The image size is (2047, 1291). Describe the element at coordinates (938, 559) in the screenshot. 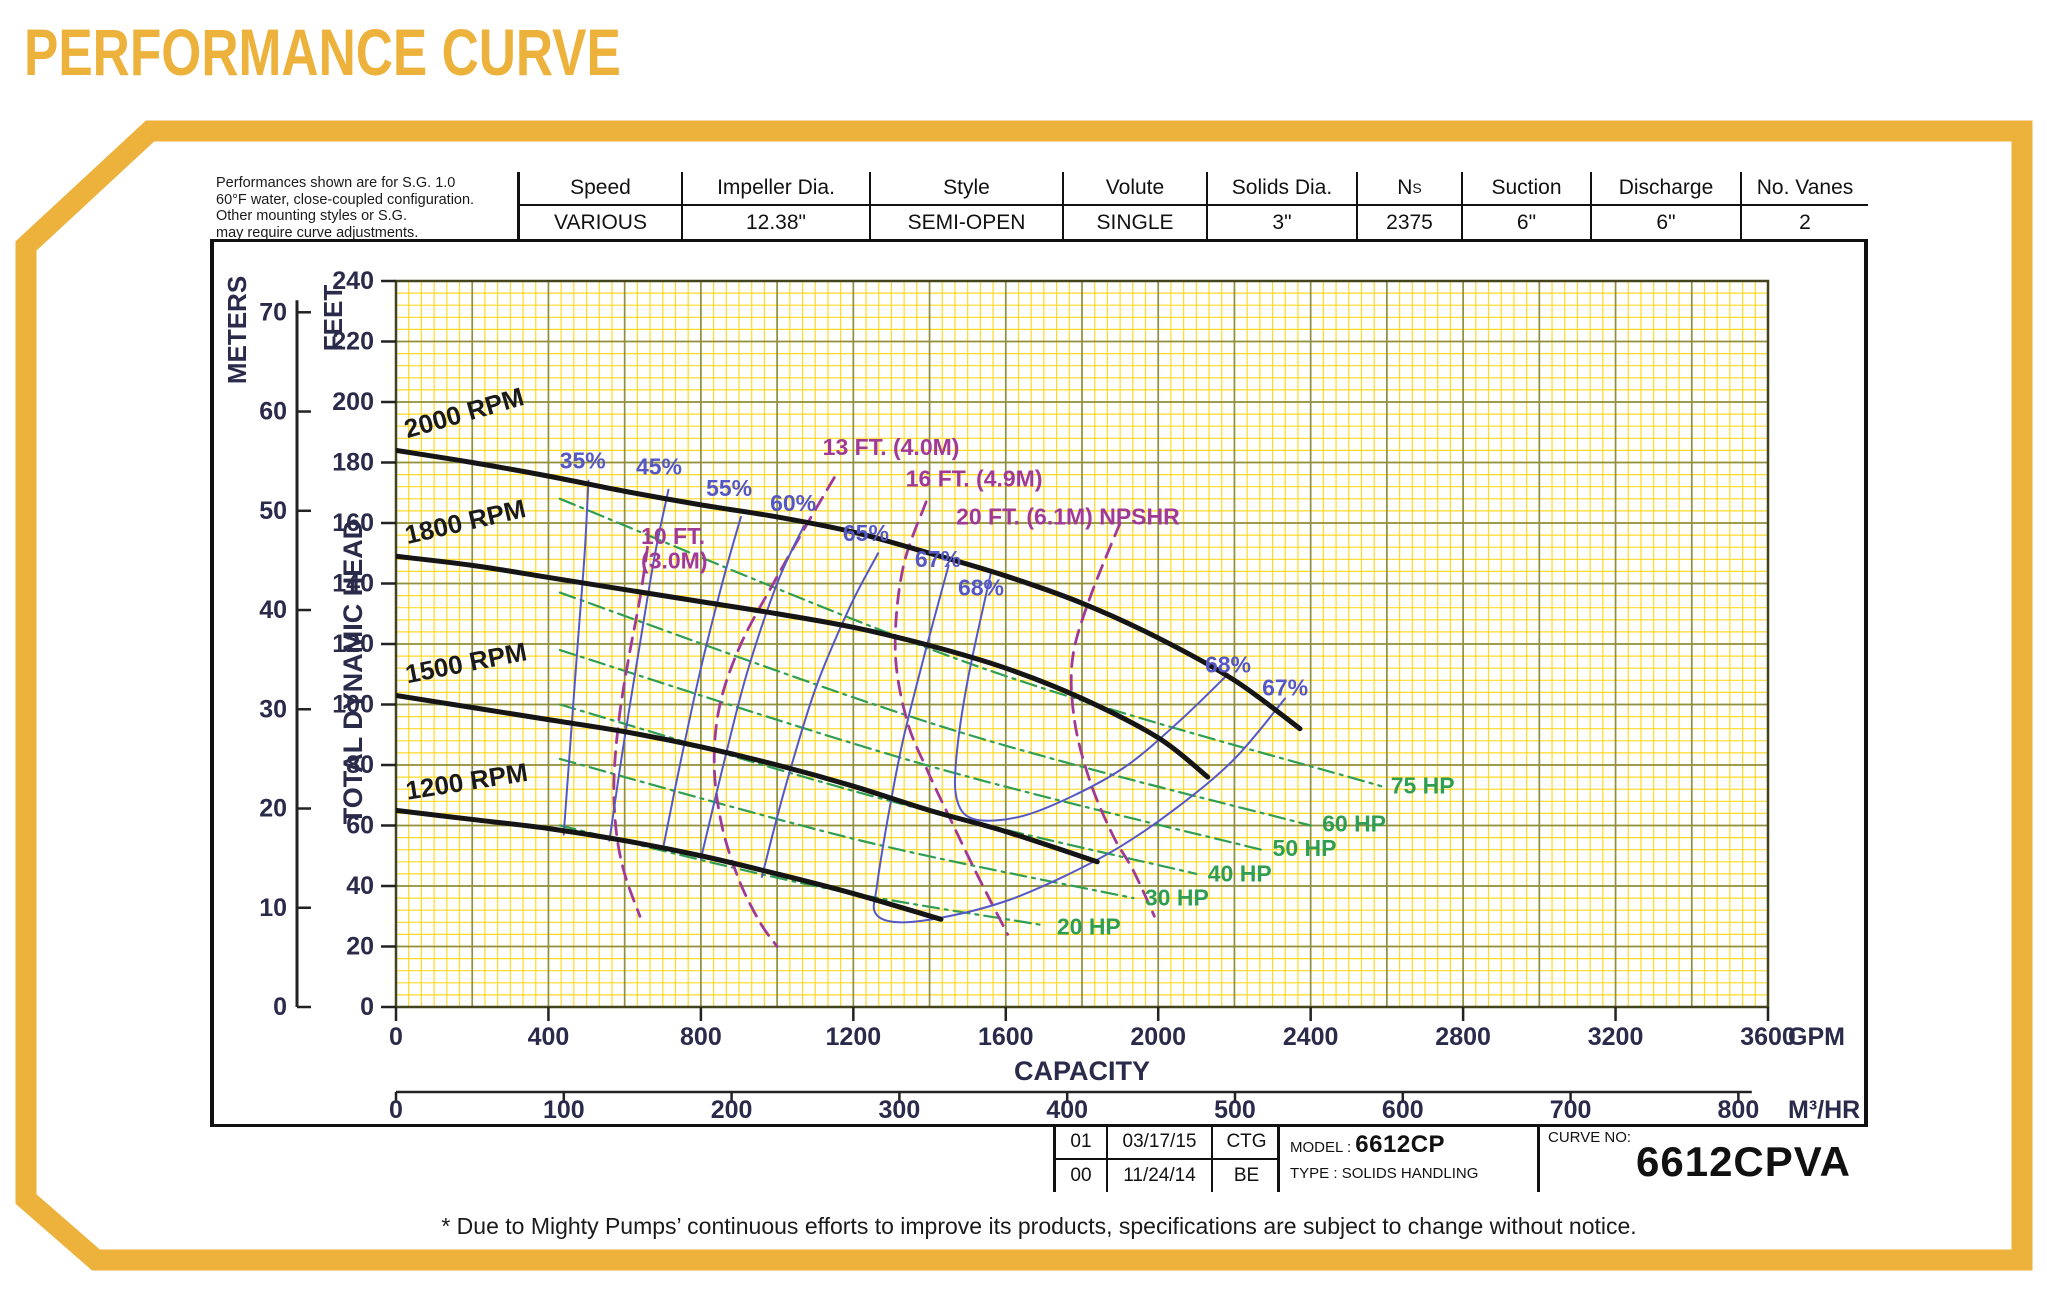

I see `svg-text: 67%` at that location.